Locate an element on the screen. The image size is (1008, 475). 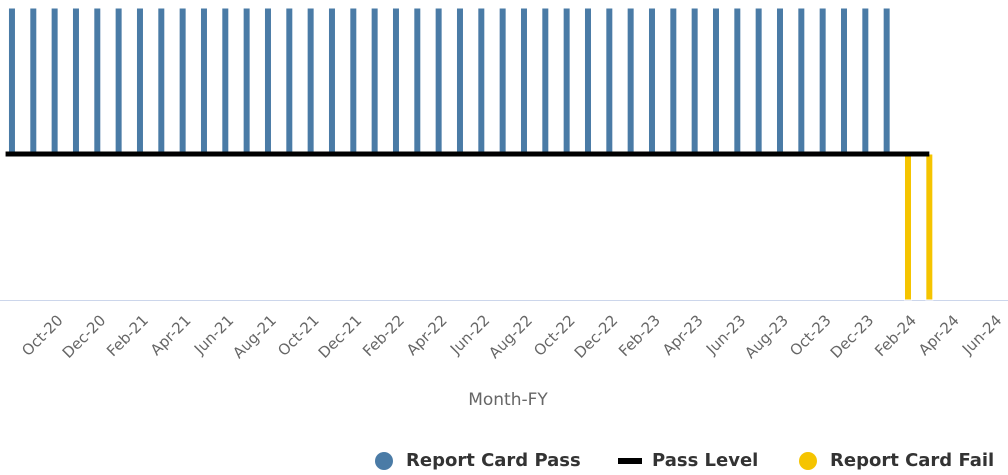
x-tick-label: Dec-21 is located at coordinates (340, 336).